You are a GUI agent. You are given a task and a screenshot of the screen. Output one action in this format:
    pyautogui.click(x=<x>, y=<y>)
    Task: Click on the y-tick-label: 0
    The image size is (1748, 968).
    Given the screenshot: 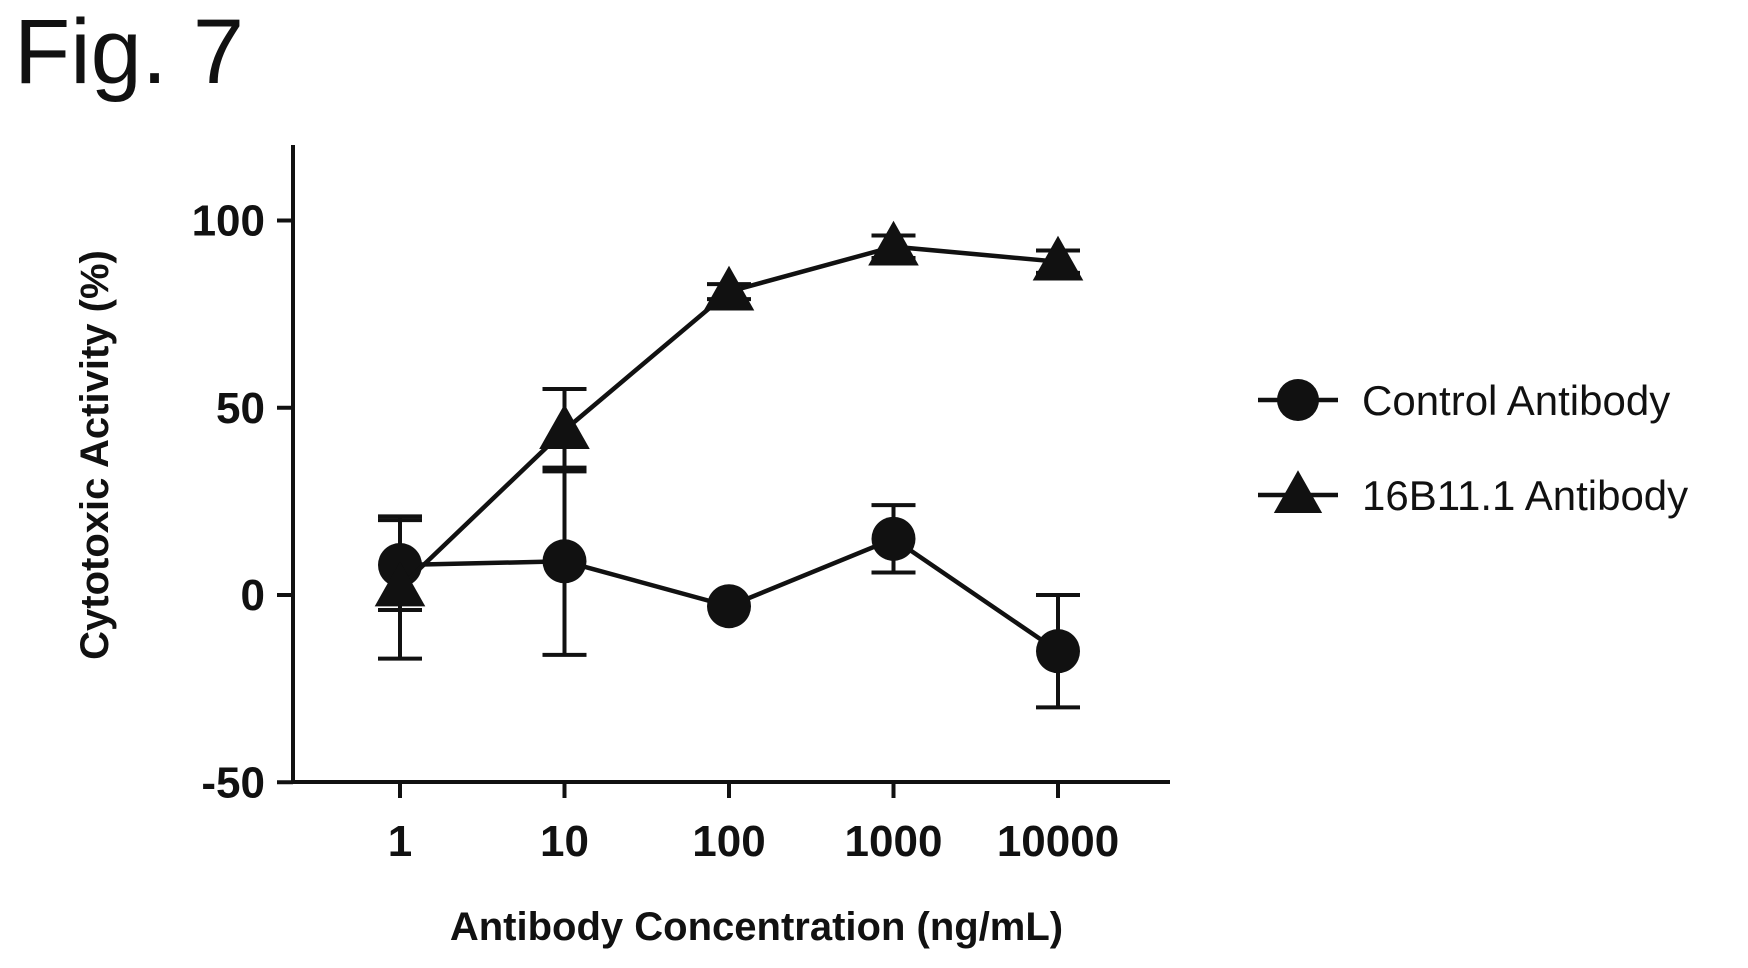 What is the action you would take?
    pyautogui.click(x=253, y=595)
    